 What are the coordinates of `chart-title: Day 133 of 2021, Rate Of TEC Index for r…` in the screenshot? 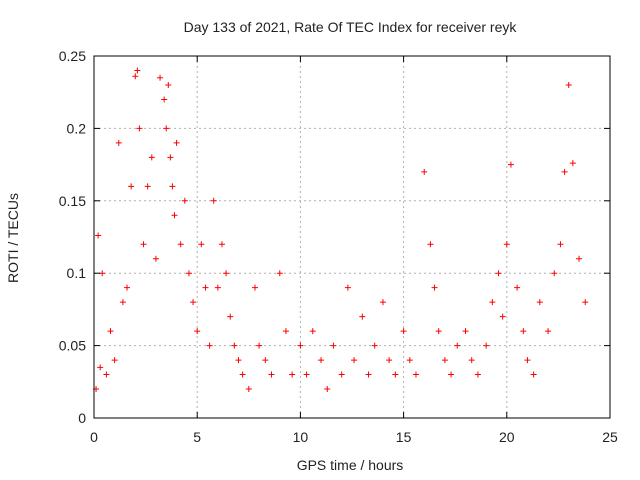 It's located at (351, 27).